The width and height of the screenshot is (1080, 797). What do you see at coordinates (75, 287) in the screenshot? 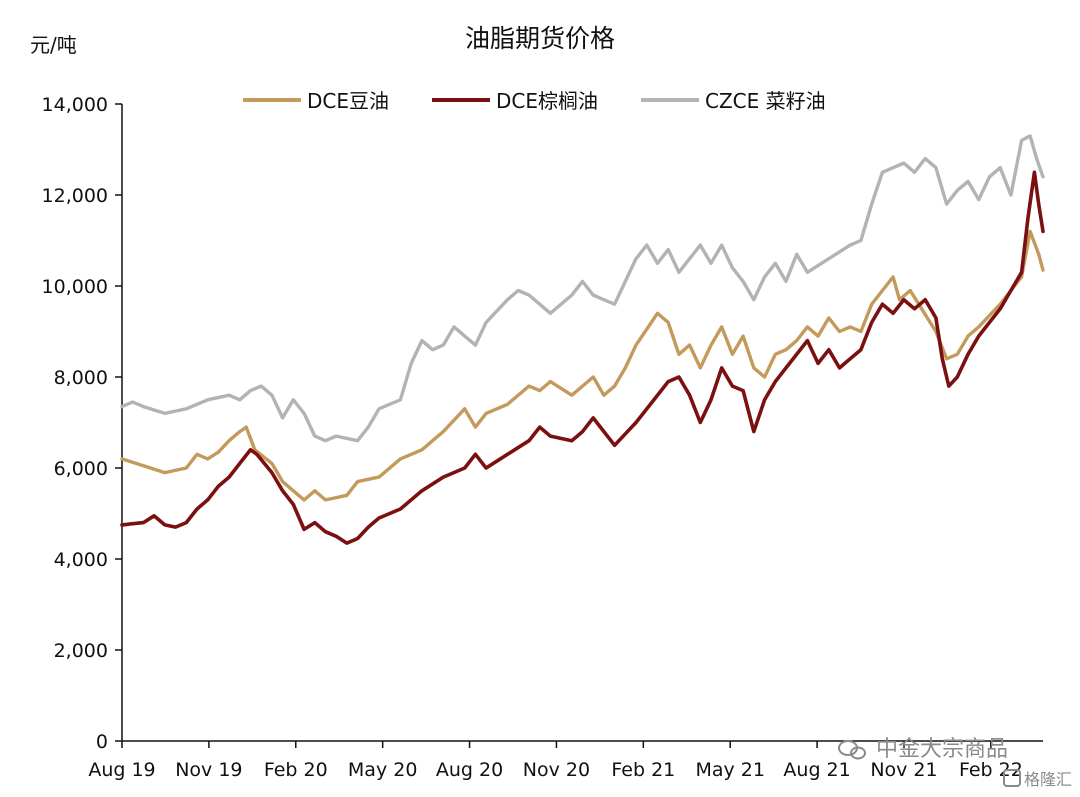
I see `y-tick-label: 10,000` at bounding box center [75, 287].